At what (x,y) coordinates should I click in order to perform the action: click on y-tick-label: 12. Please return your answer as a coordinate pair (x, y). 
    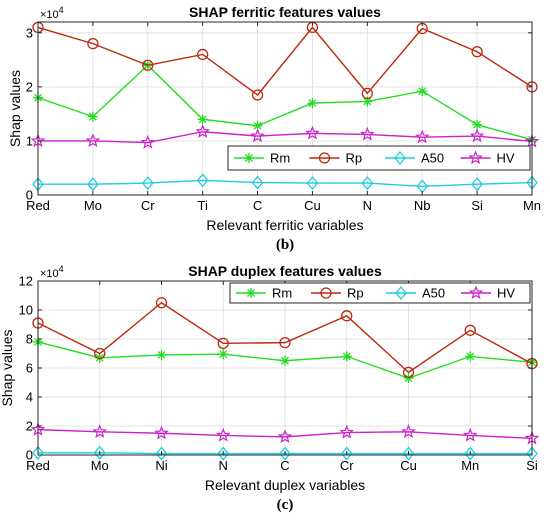
    Looking at the image, I should click on (26, 281).